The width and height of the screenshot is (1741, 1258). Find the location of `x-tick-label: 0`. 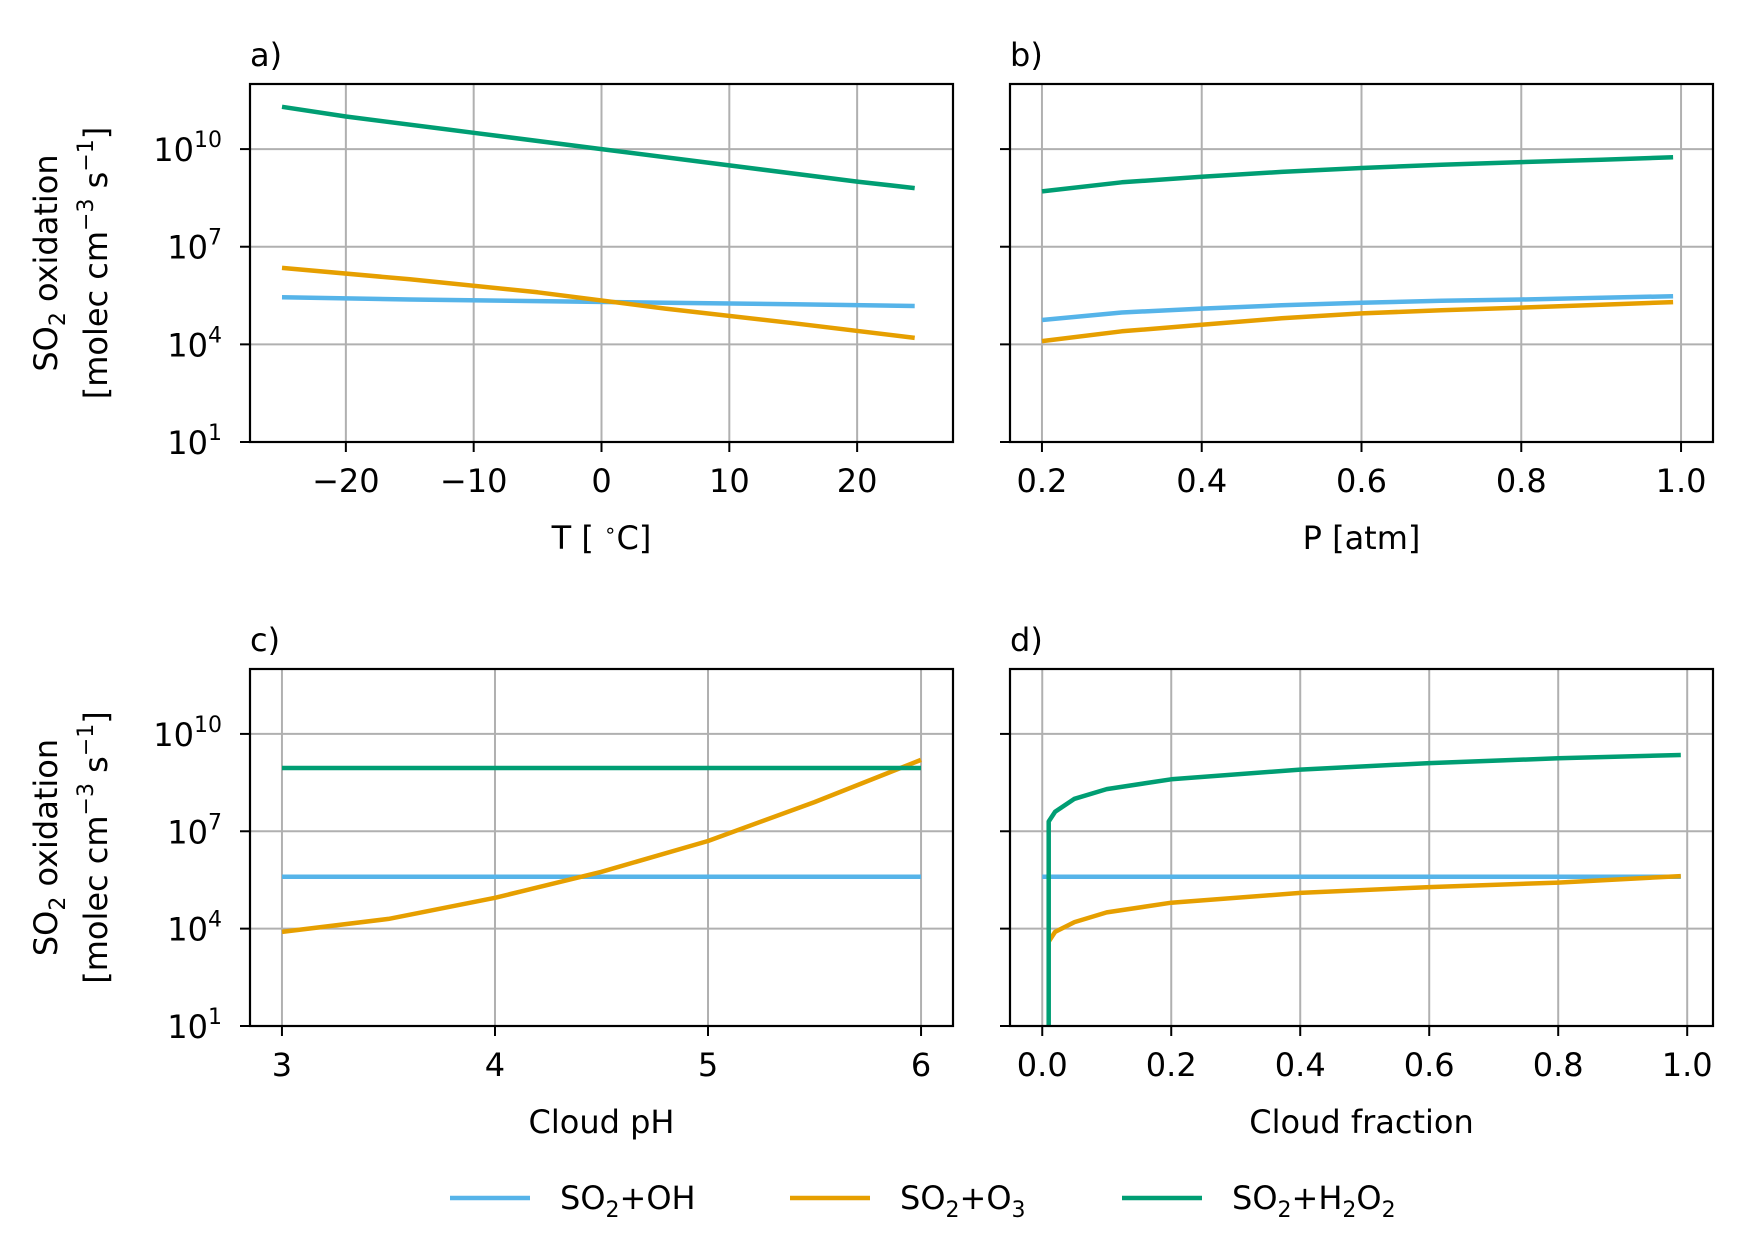

x-tick-label: 0 is located at coordinates (601, 481).